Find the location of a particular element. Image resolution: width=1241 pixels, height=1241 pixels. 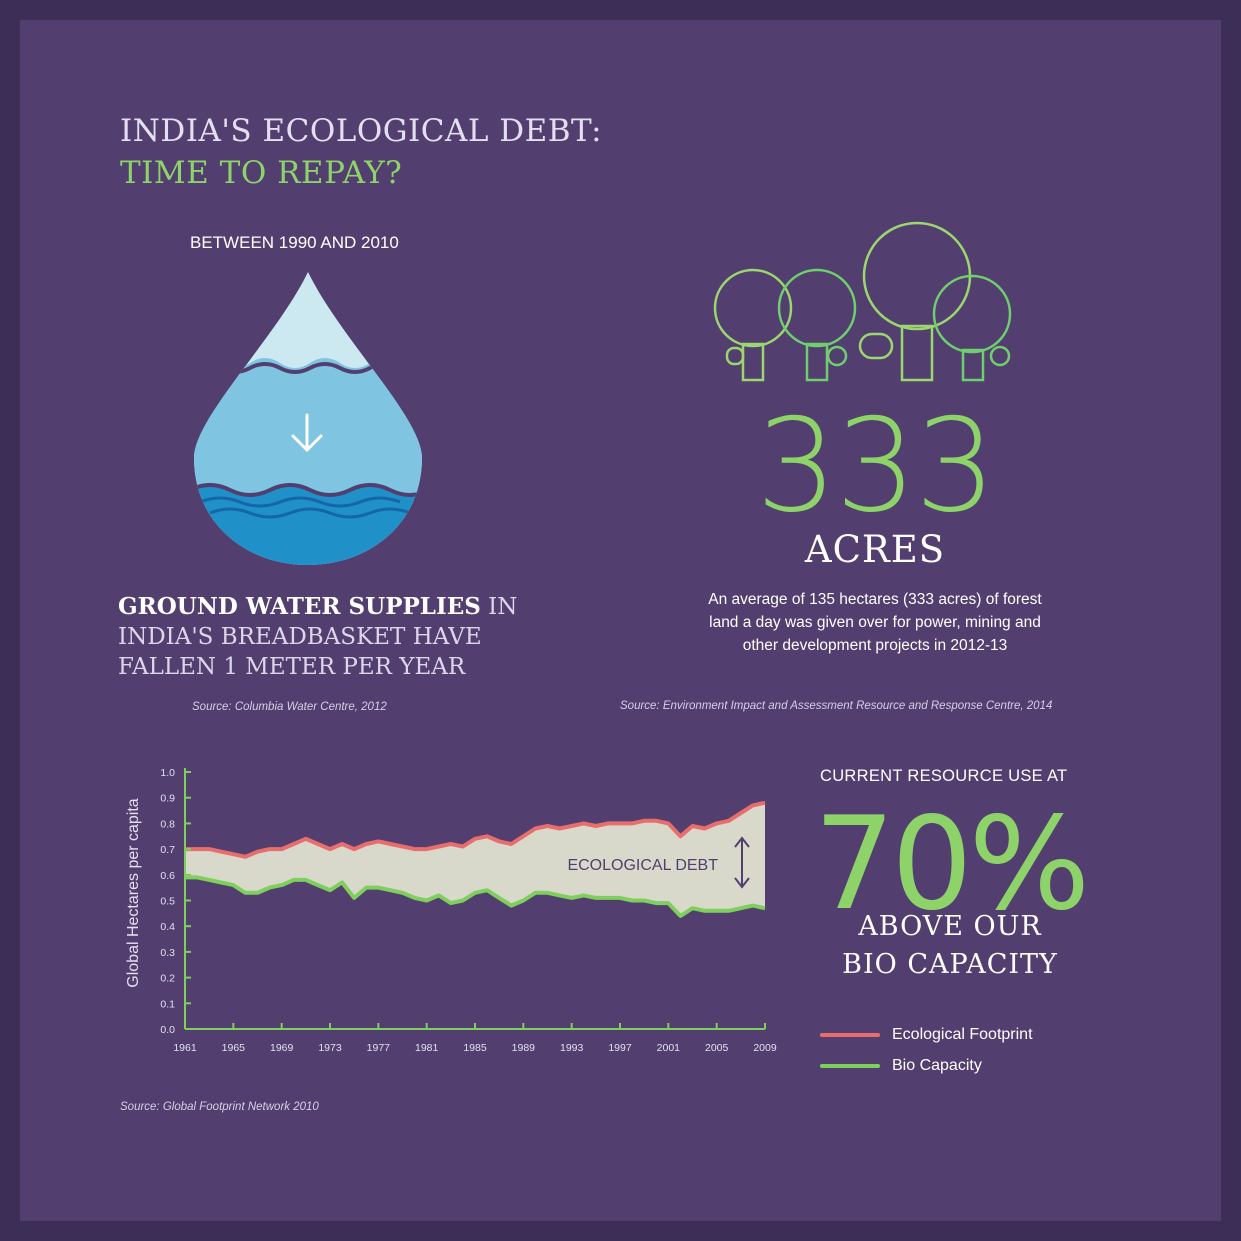

water-source: Source: Columbia Water Centre, 2012 is located at coordinates (289, 707).